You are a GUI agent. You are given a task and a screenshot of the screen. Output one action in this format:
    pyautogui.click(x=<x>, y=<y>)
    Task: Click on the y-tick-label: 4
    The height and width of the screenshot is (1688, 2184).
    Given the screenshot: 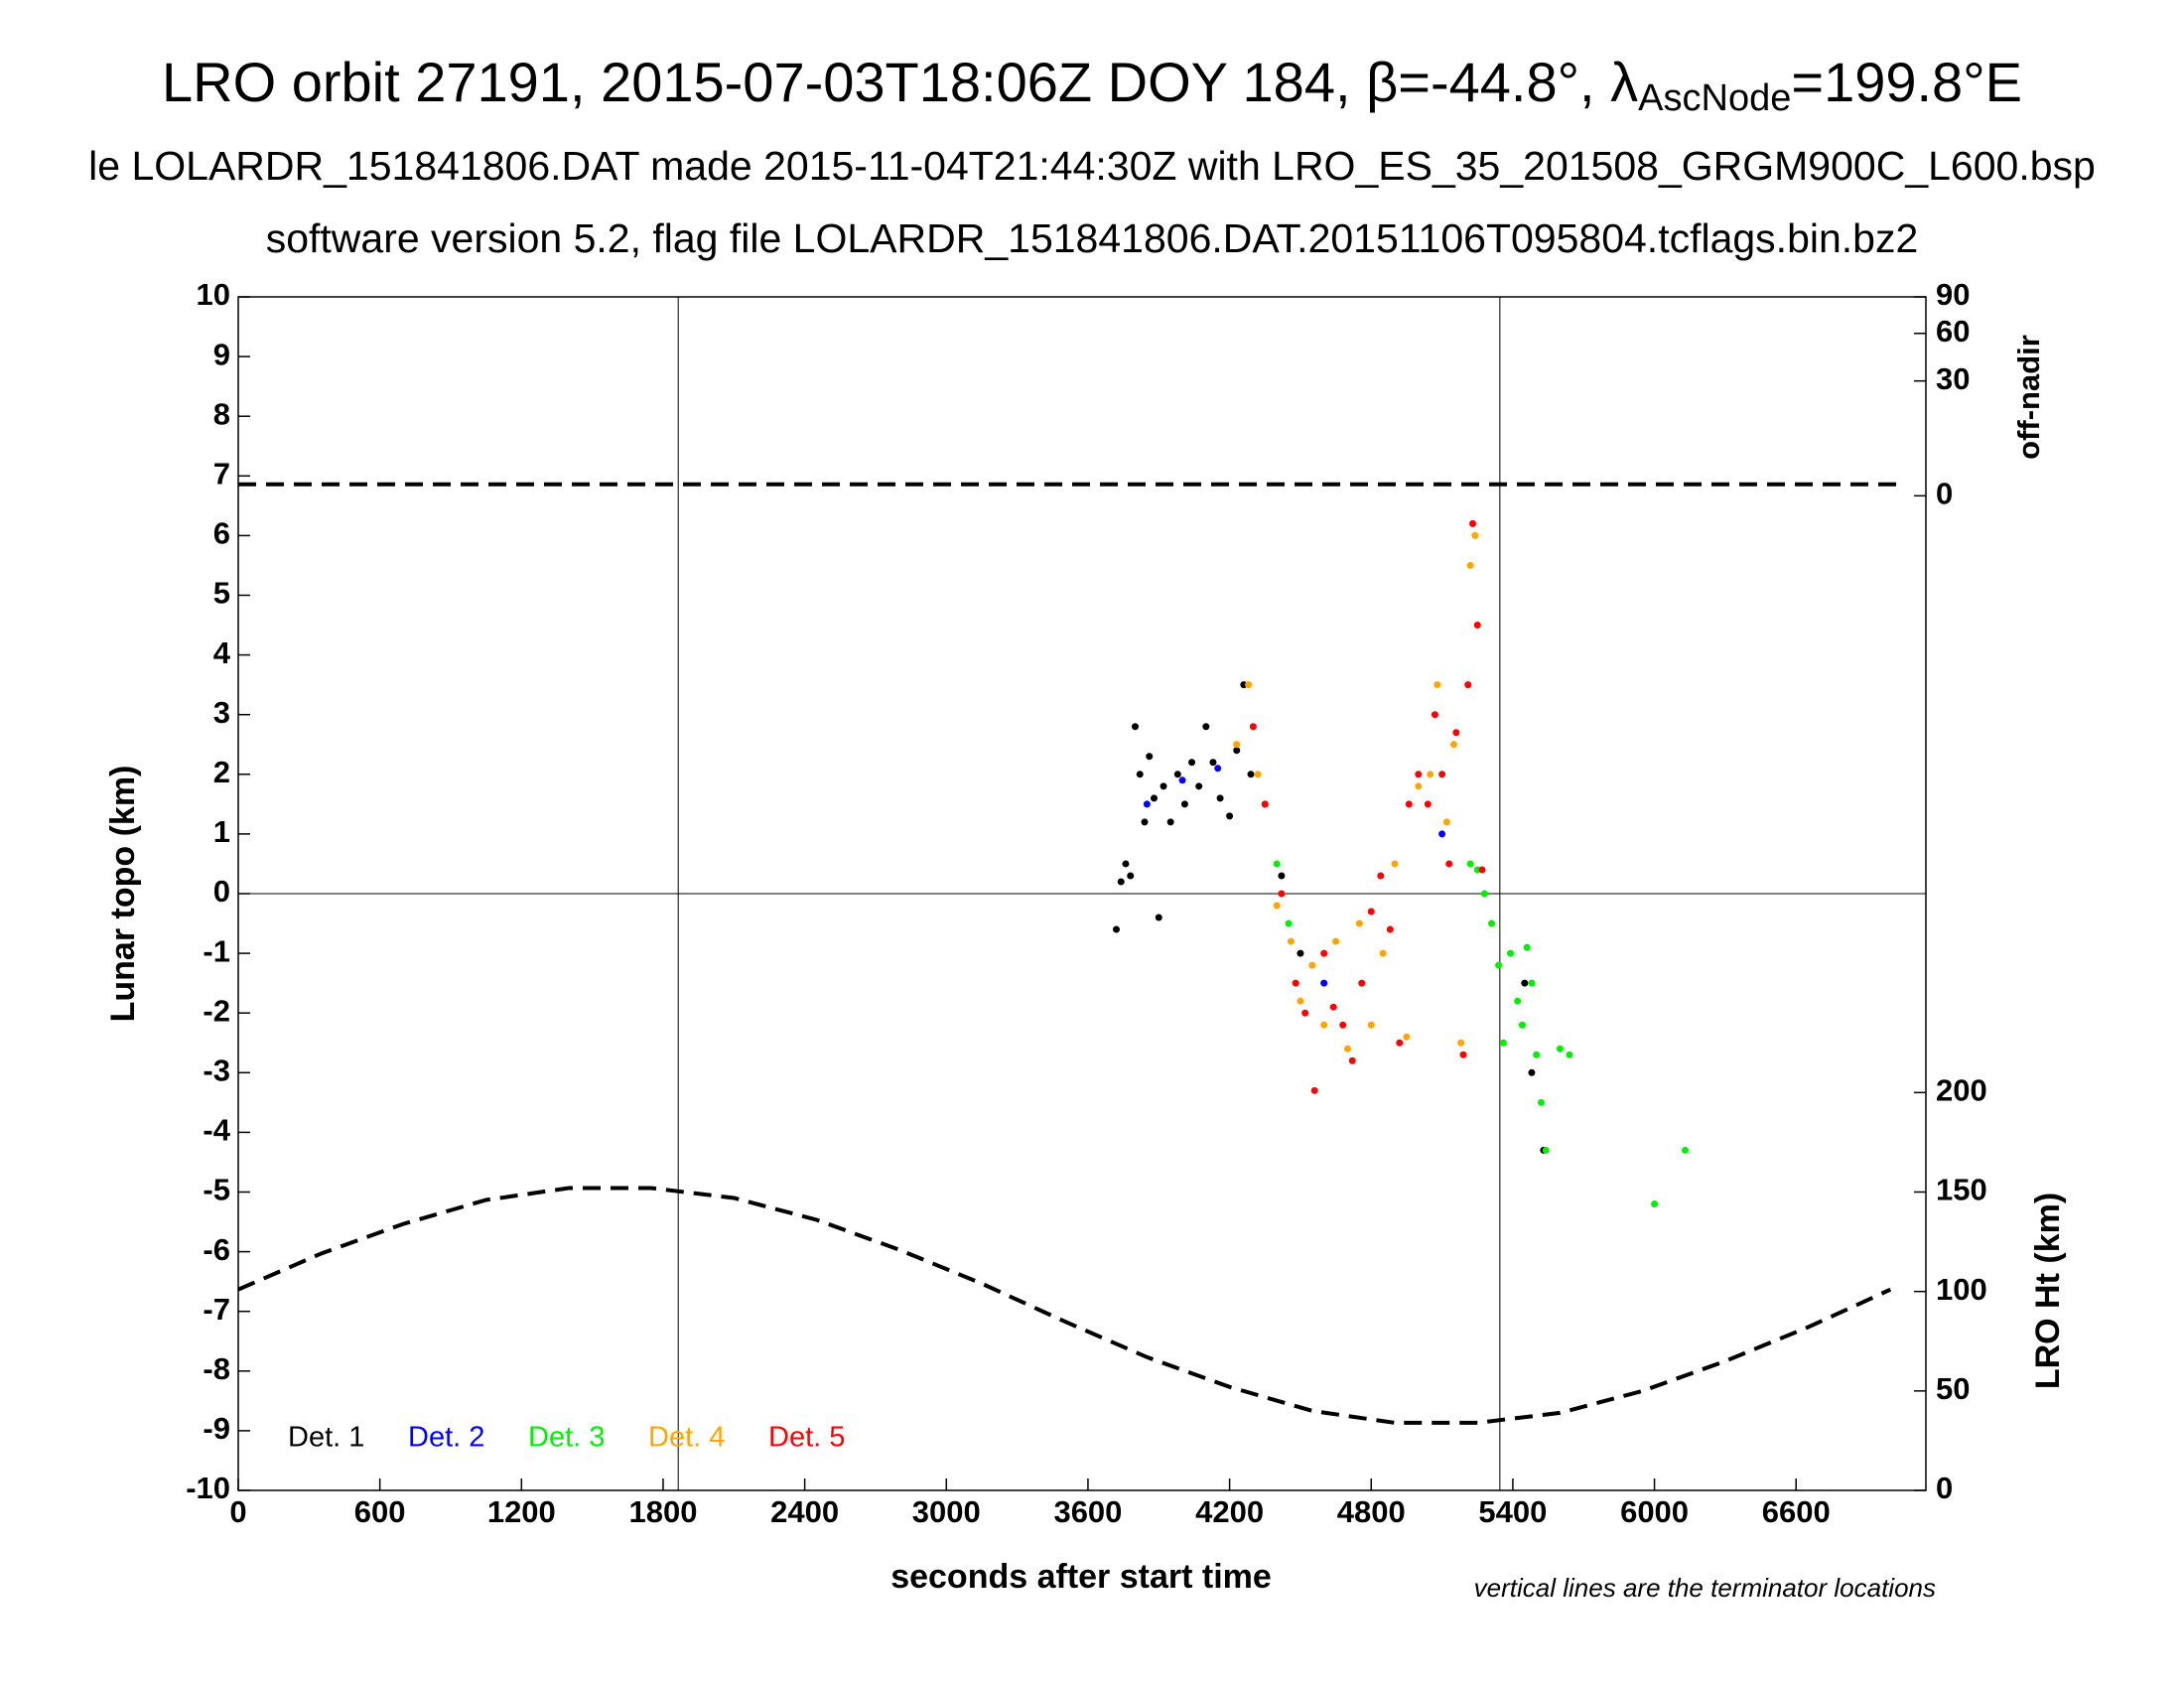 What is the action you would take?
    pyautogui.click(x=222, y=652)
    